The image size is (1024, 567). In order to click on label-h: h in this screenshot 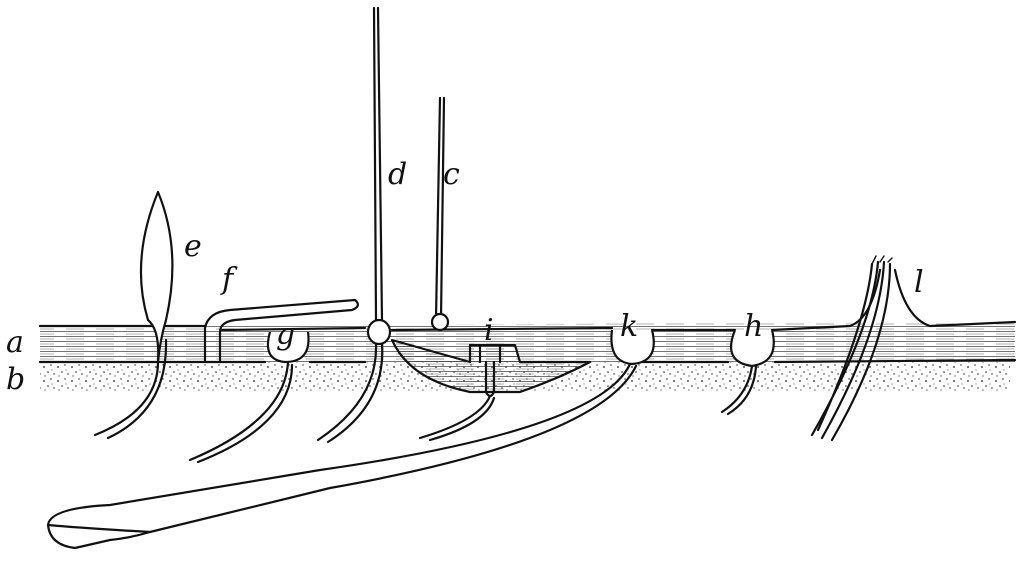, I will do `click(754, 326)`.